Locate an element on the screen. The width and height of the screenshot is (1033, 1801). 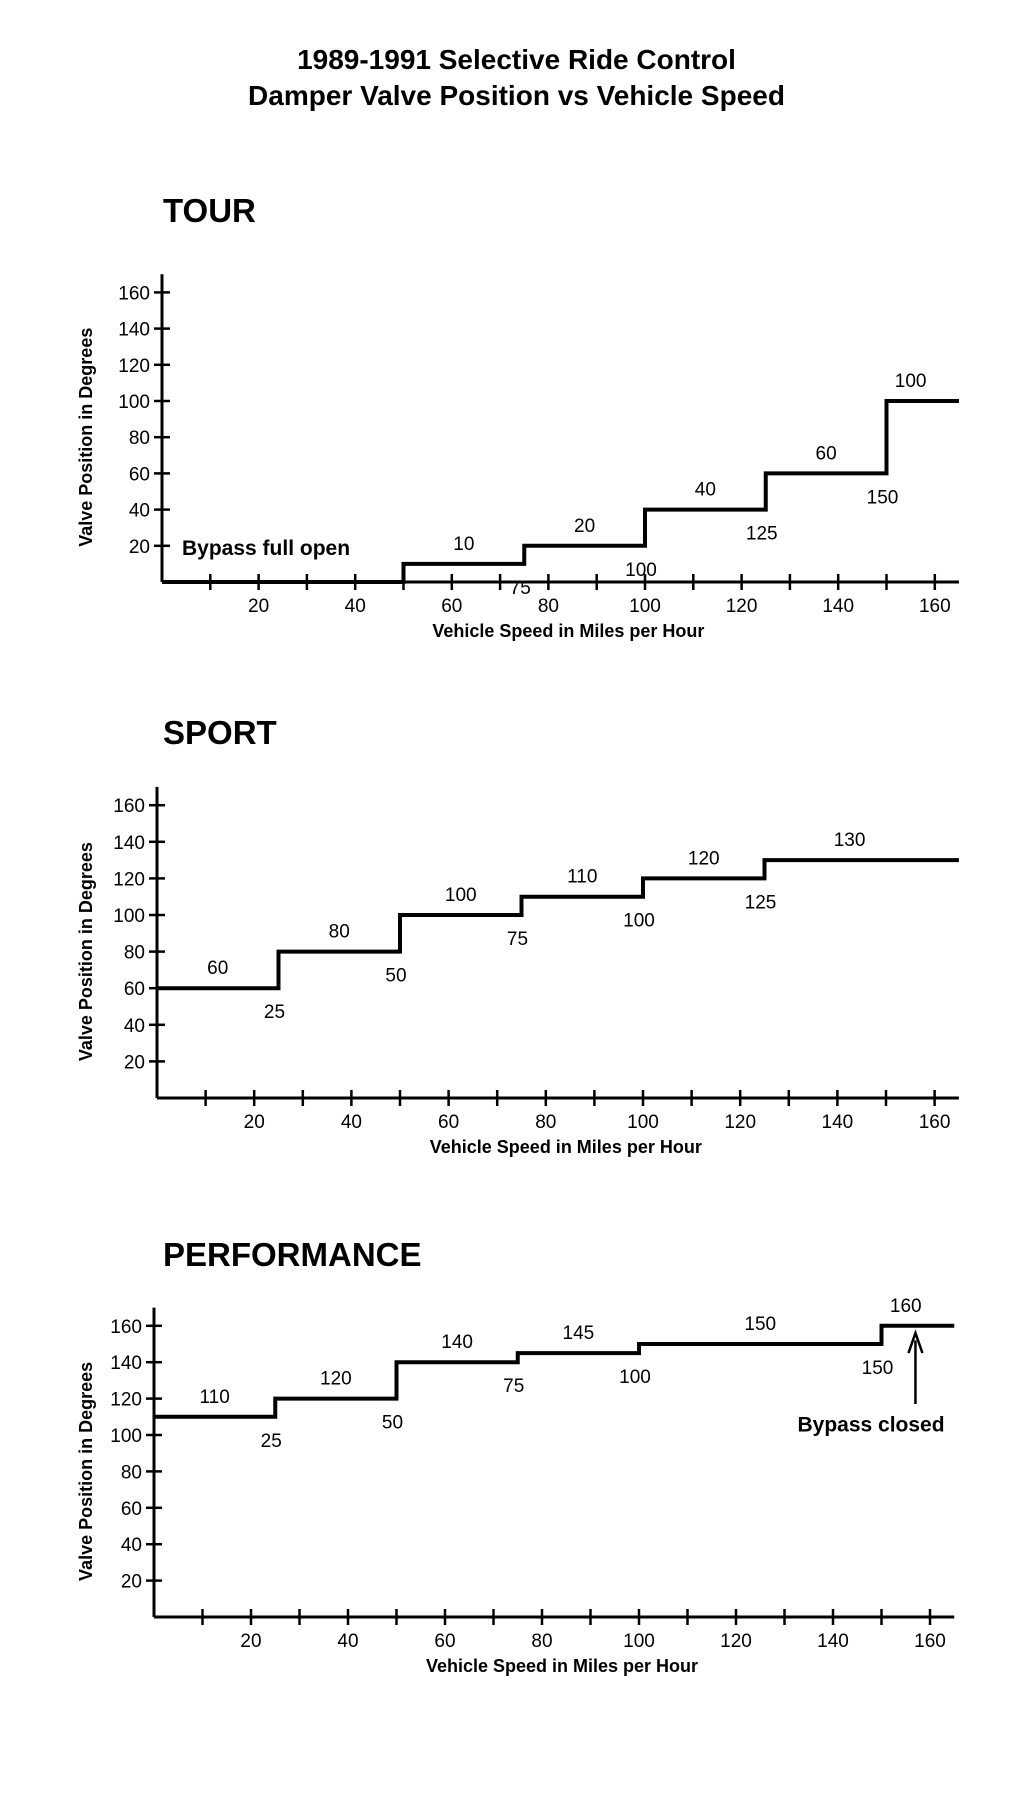
step-value-label: 10 is located at coordinates (463, 544).